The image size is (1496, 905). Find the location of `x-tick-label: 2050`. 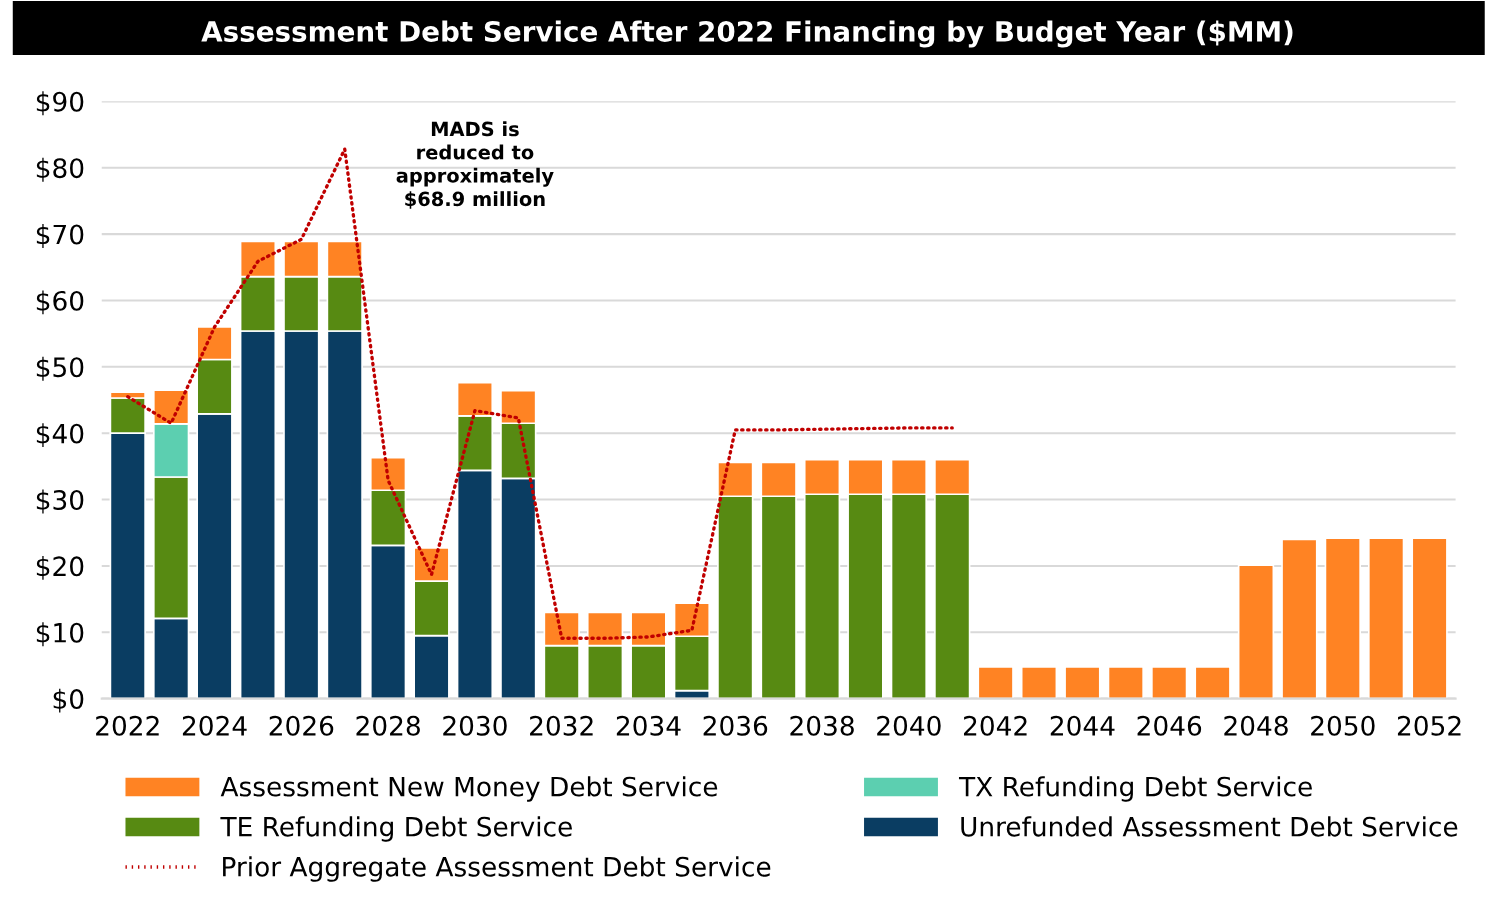

x-tick-label: 2050 is located at coordinates (1343, 725).